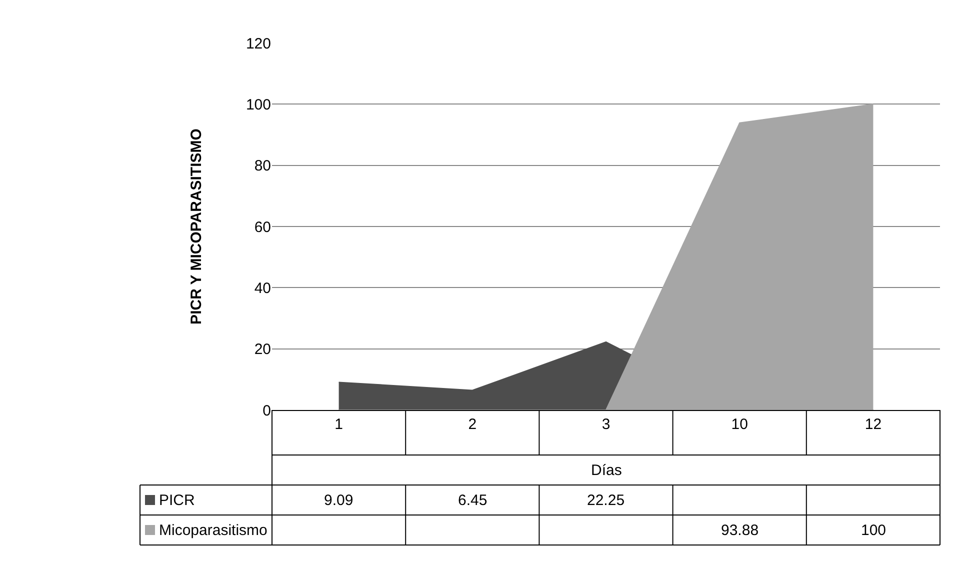  What do you see at coordinates (258, 105) in the screenshot?
I see `y-tick-label: 100` at bounding box center [258, 105].